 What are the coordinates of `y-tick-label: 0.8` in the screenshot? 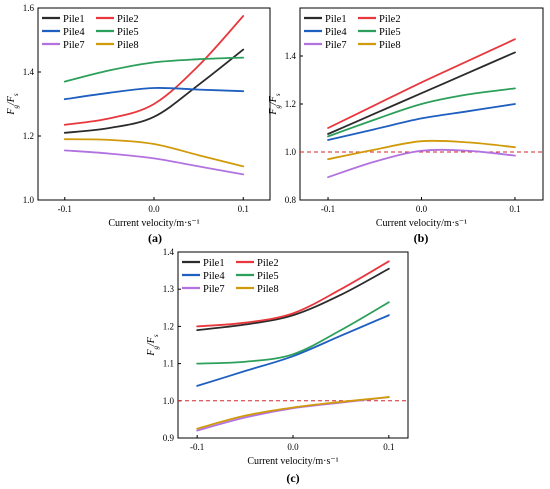 It's located at (291, 200).